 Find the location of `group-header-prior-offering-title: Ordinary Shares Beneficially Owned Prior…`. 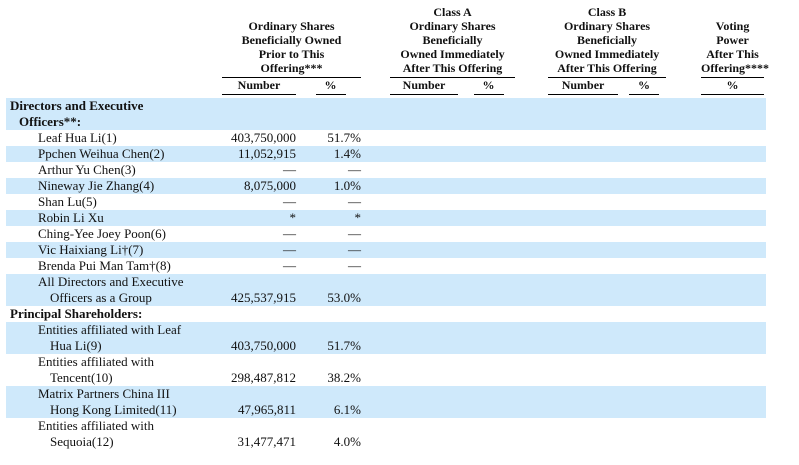

group-header-prior-offering-title: Ordinary Shares Beneficially Owned Prior… is located at coordinates (292, 48).